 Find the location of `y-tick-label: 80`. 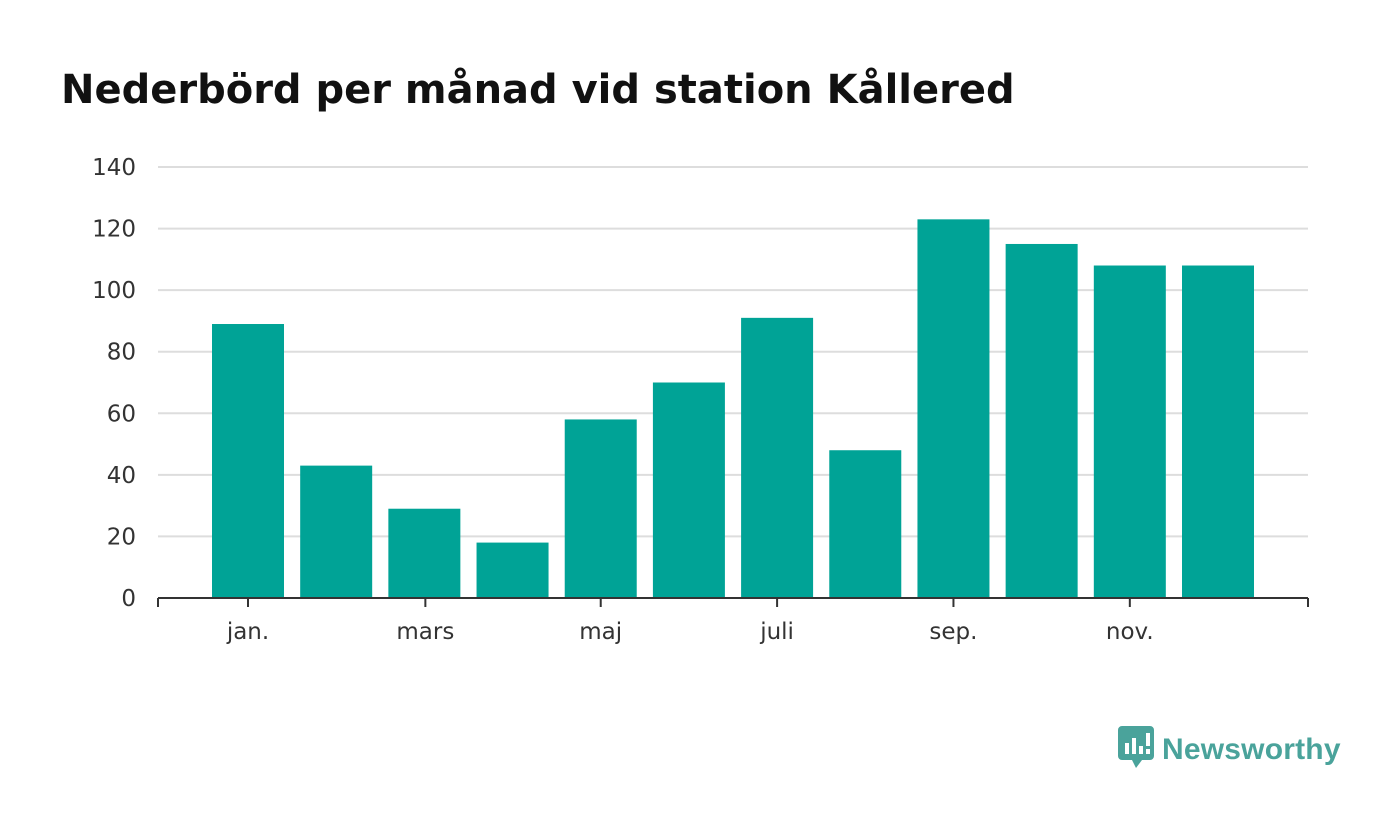

y-tick-label: 80 is located at coordinates (121, 353).